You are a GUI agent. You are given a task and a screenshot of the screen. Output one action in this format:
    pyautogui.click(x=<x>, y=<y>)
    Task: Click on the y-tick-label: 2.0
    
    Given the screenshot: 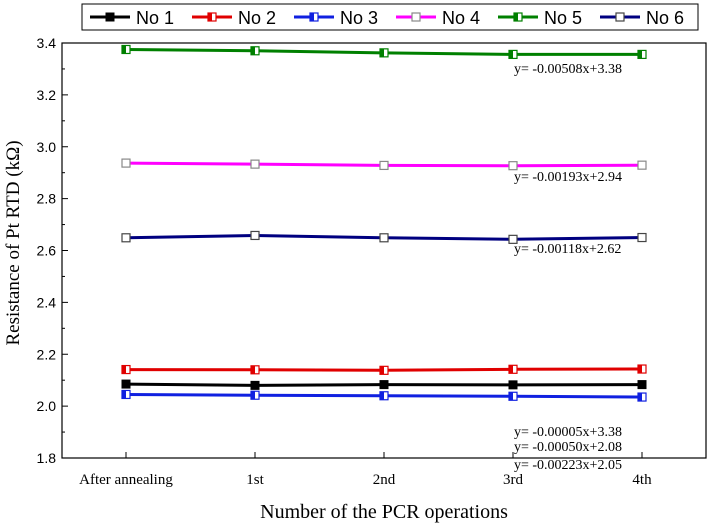 What is the action you would take?
    pyautogui.click(x=47, y=406)
    